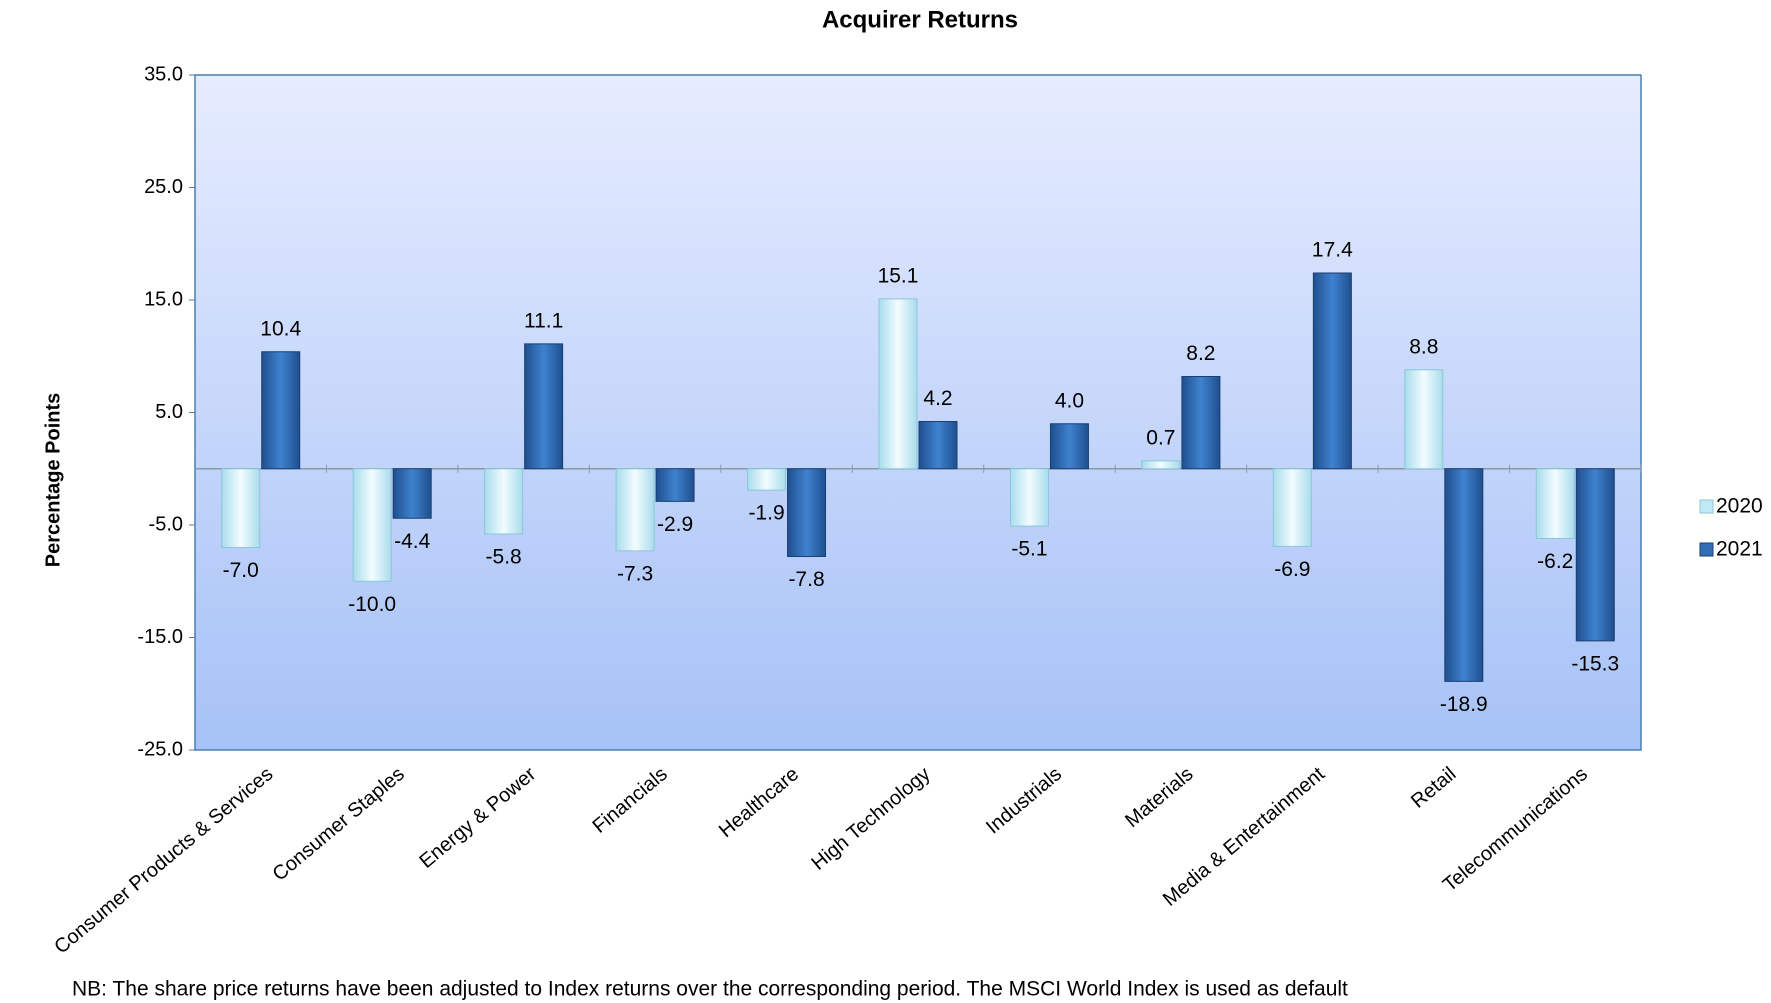 The image size is (1771, 1003). What do you see at coordinates (339, 824) in the screenshot?
I see `x-tick-label: Consumer Staples` at bounding box center [339, 824].